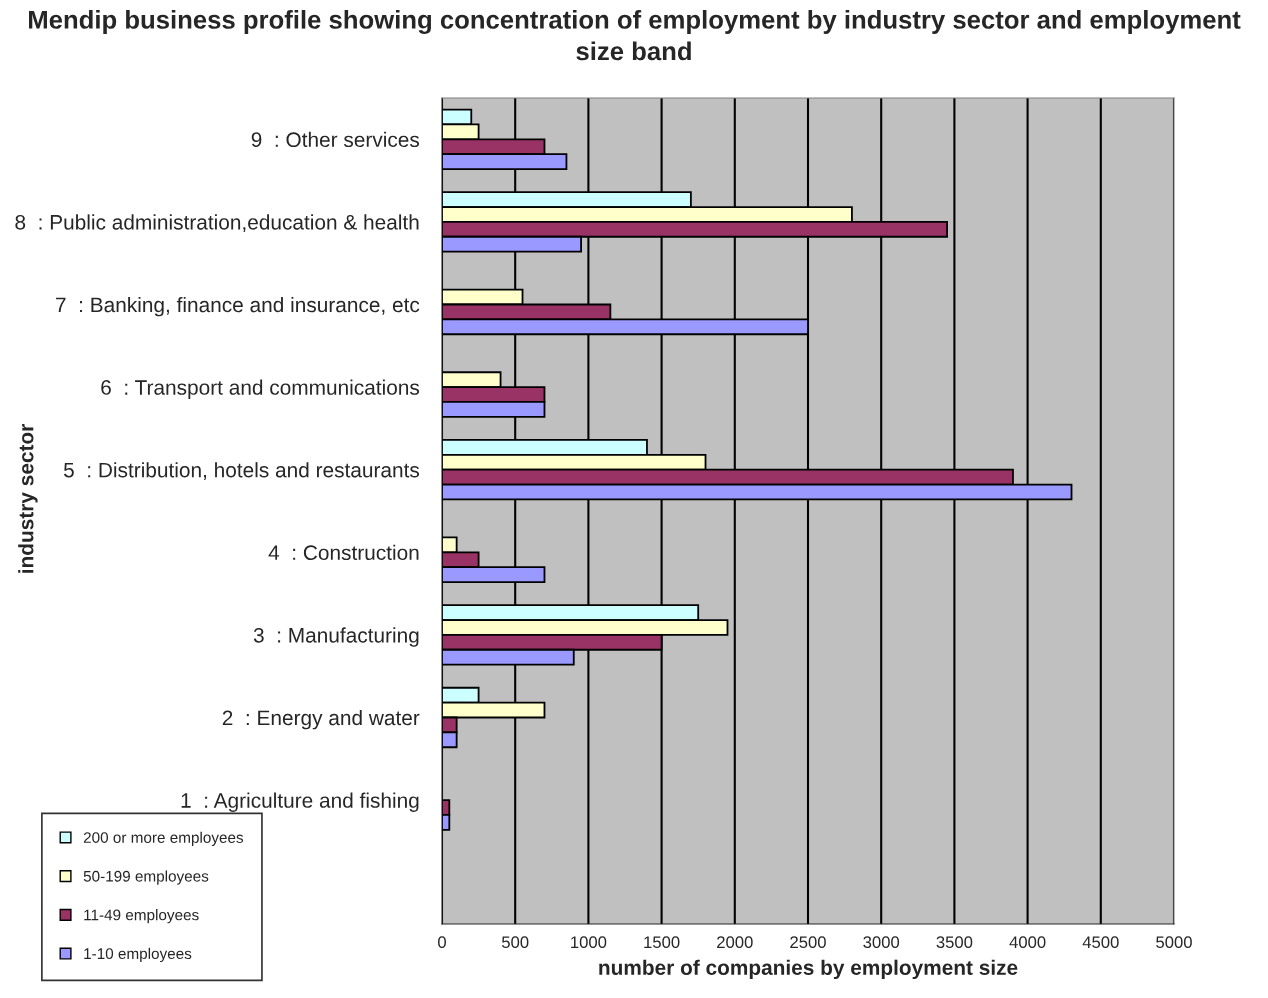  What do you see at coordinates (808, 942) in the screenshot?
I see `x-tick-label: 2500` at bounding box center [808, 942].